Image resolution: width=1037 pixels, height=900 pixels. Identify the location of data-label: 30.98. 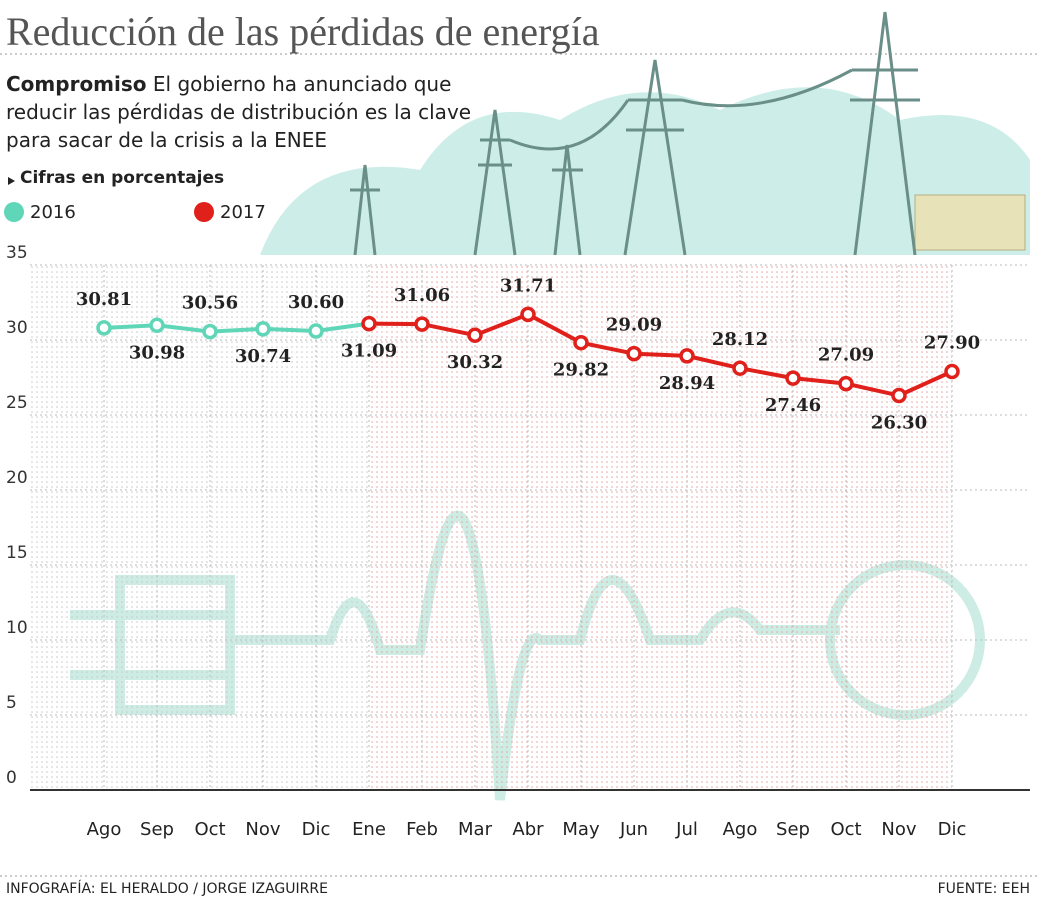
(157, 352).